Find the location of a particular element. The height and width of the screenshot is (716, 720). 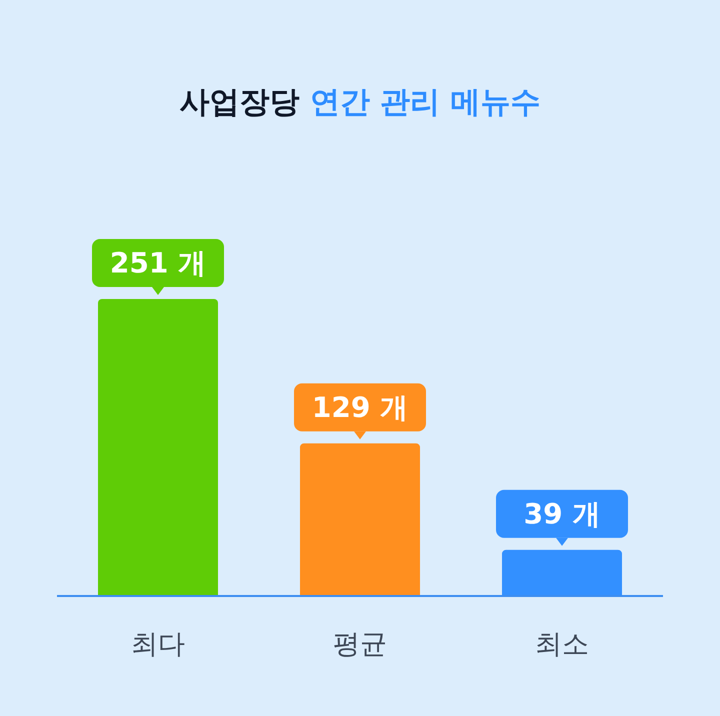

x-tick-label: 최소 is located at coordinates (562, 644).